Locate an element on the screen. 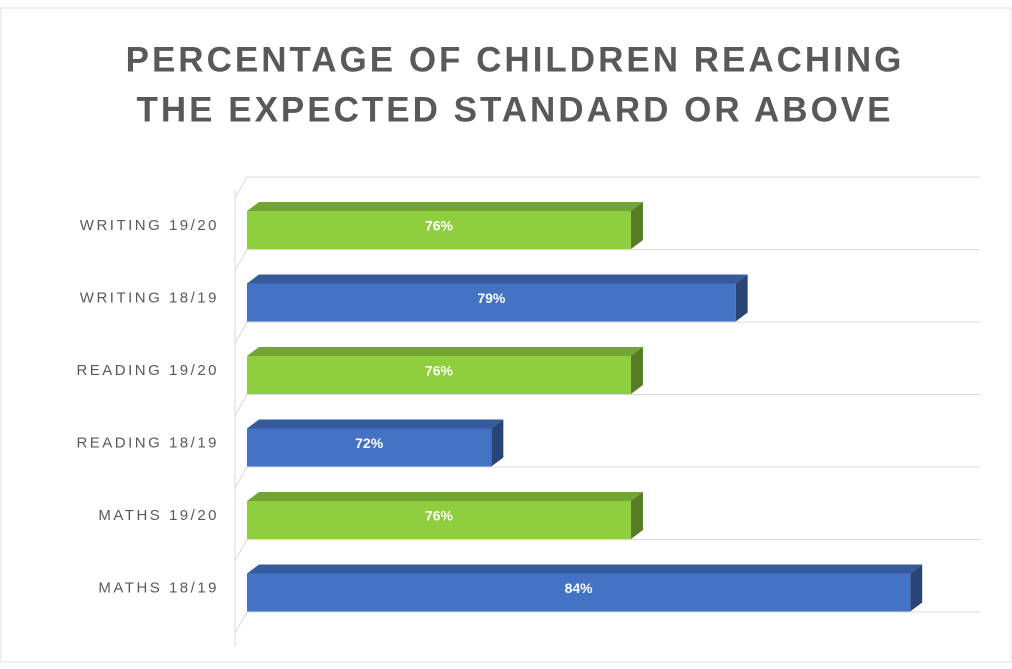  chart-title: PERCENTAGE OF CHILDREN REACHING is located at coordinates (515, 59).